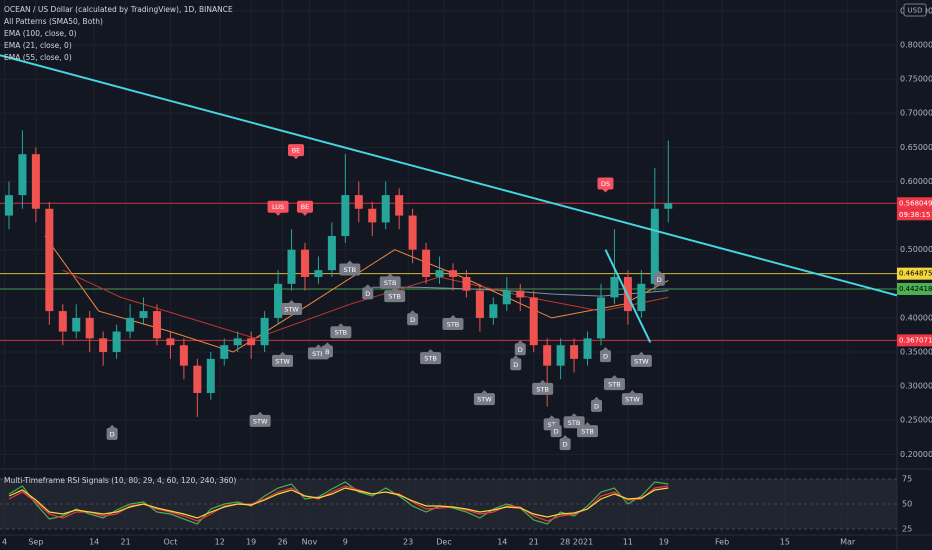 This screenshot has width=932, height=550. I want to click on x-tick-label: 23, so click(408, 542).